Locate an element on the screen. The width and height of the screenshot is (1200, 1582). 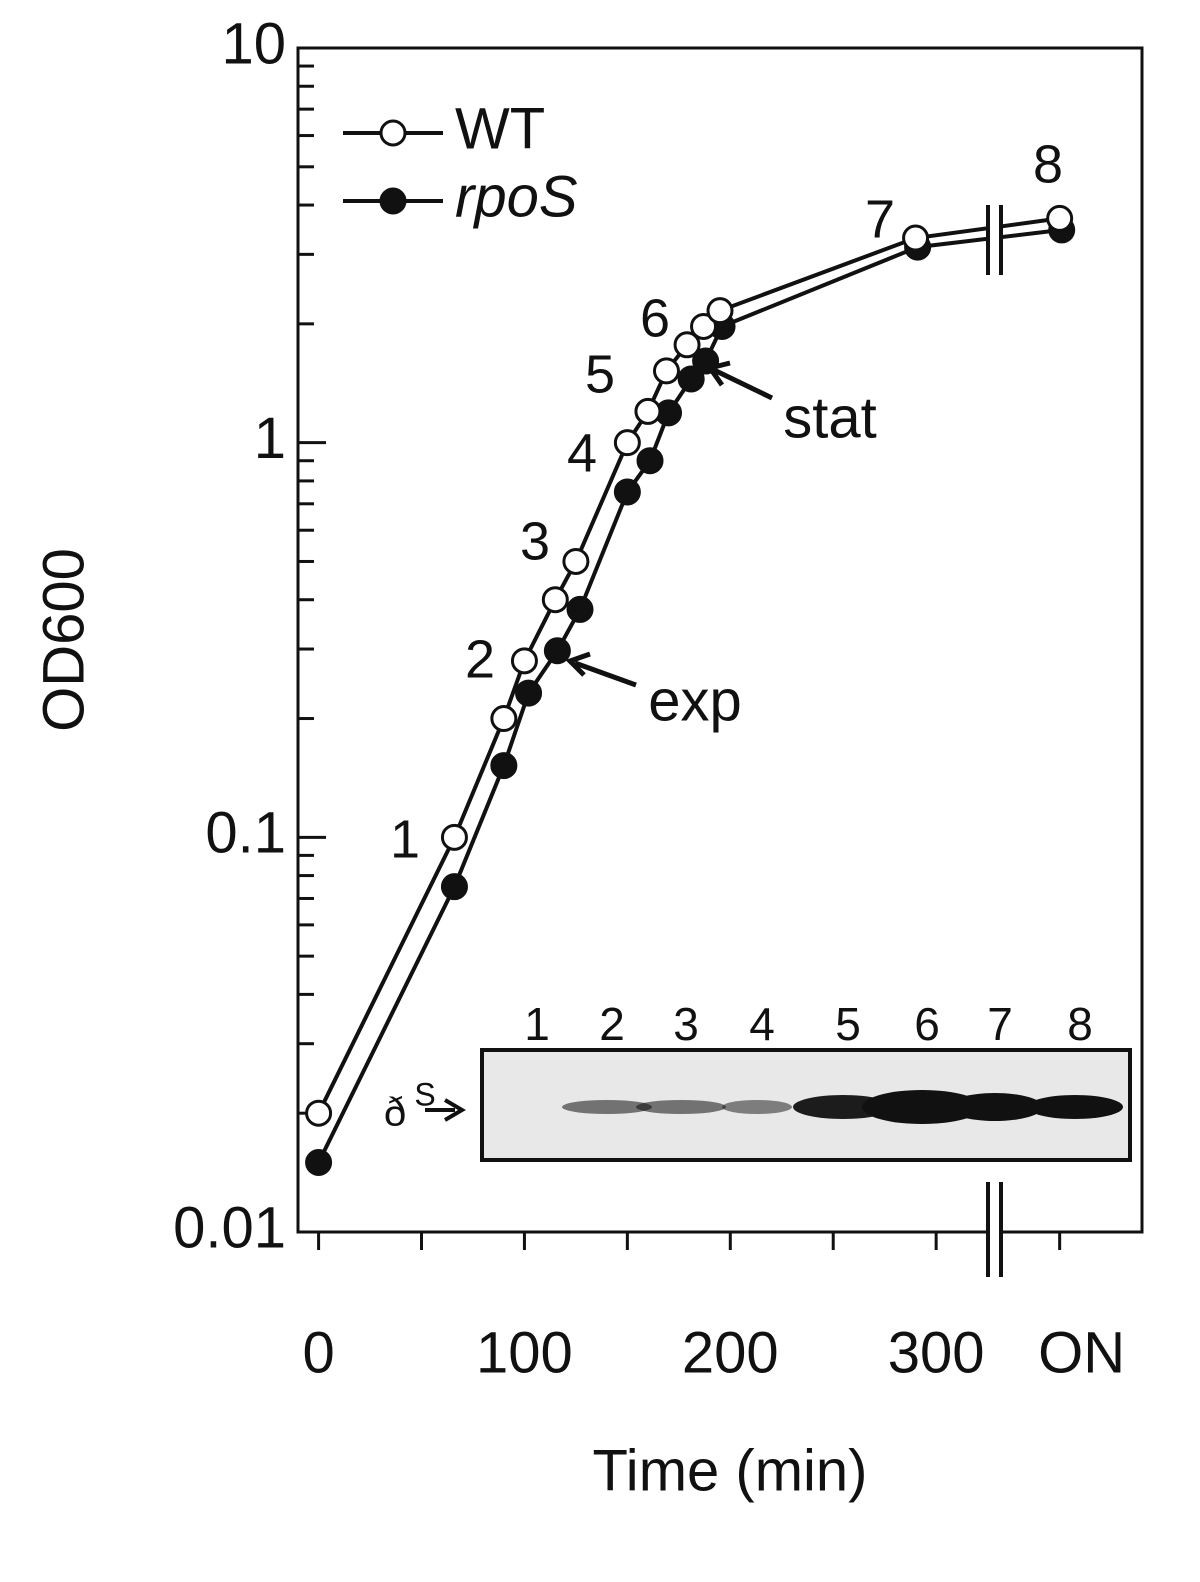
band-arrow is located at coordinates (445, 1110).